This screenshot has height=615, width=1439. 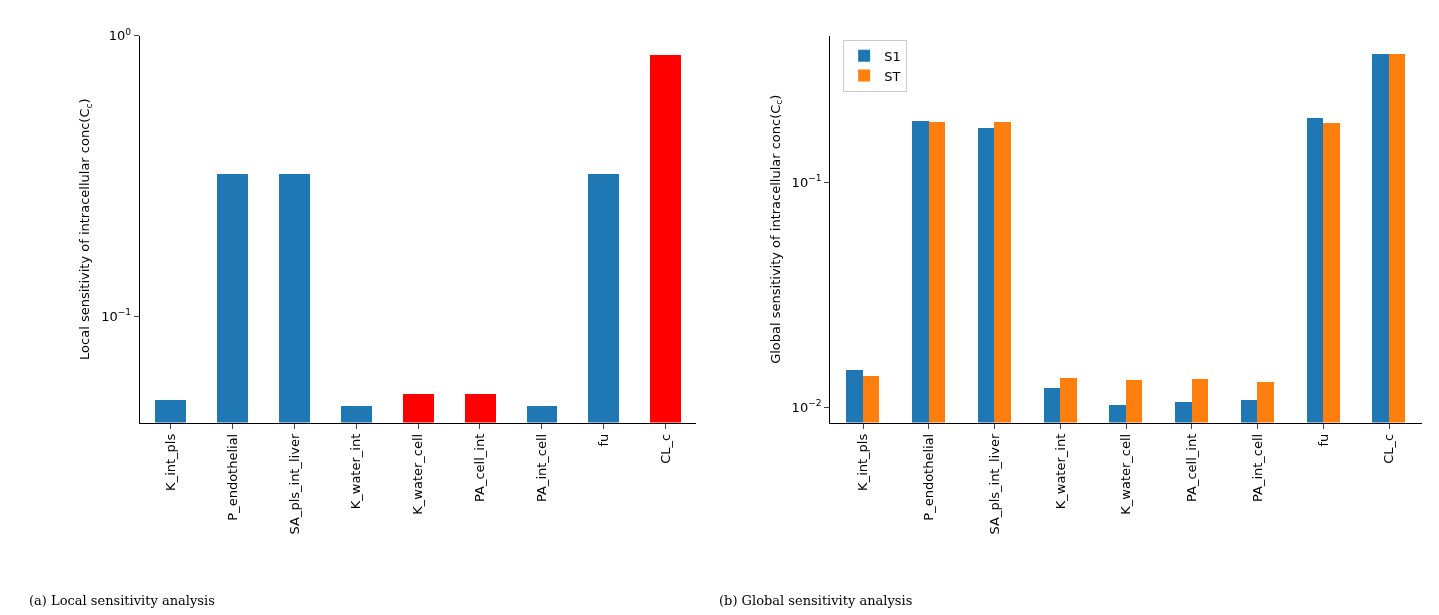 I want to click on y-tick-label: 10$^{0}$, so click(x=120, y=35).